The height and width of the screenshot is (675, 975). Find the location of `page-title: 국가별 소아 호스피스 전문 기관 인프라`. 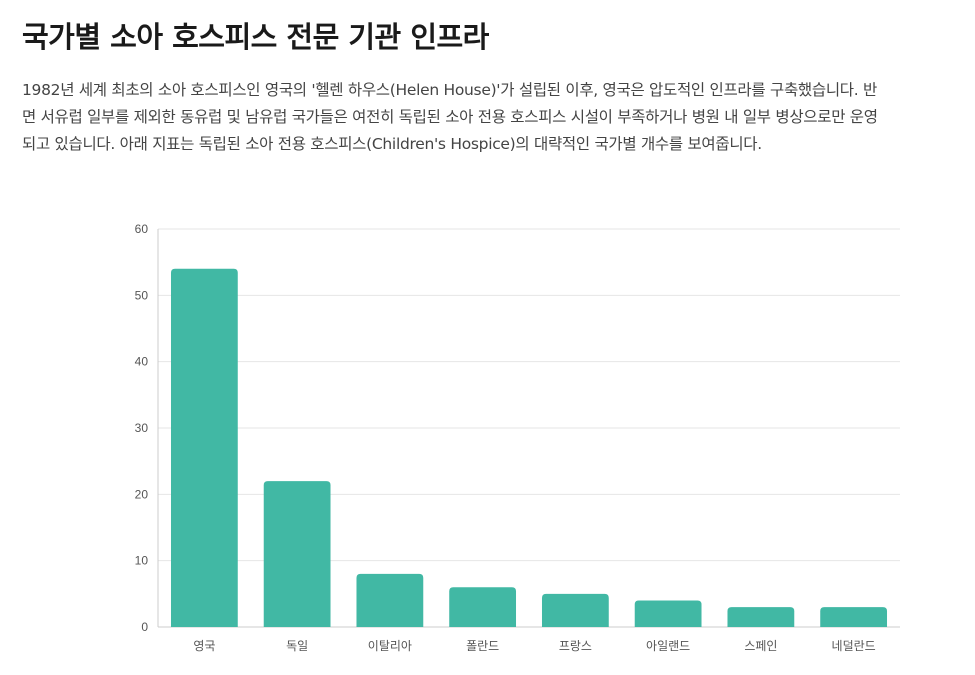

page-title: 국가별 소아 호스피스 전문 기관 인프라 is located at coordinates (255, 37).